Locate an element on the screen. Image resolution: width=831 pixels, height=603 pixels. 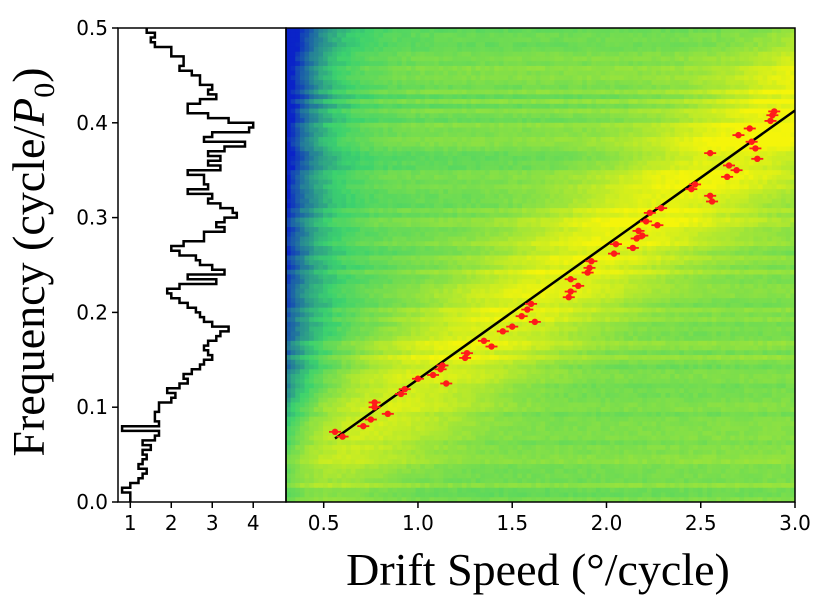
x-axis-label: Drift Speed (°/cycle) is located at coordinates (538, 569).